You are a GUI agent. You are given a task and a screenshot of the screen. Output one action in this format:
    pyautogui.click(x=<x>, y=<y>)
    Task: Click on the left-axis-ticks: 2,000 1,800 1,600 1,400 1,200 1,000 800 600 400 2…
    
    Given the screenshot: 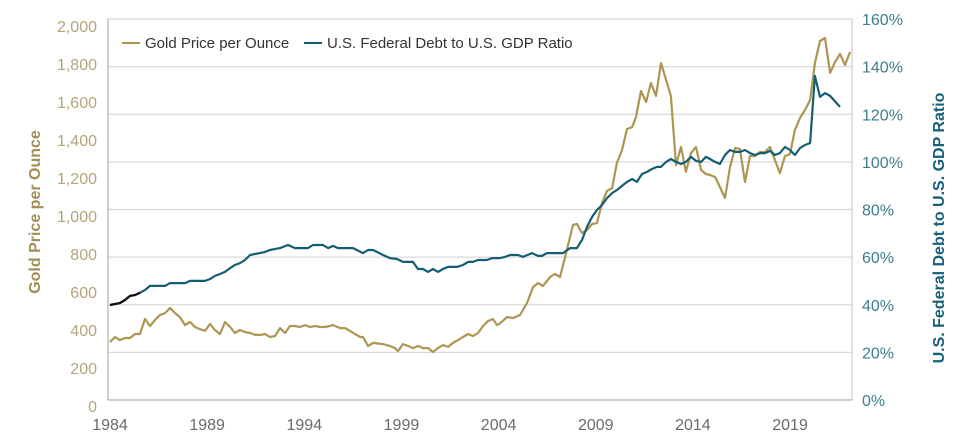 What is the action you would take?
    pyautogui.click(x=77, y=217)
    